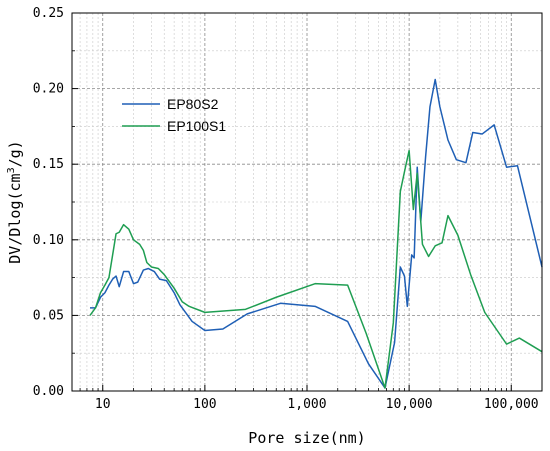  Describe the element at coordinates (11, 170) in the screenshot. I see `y-axis-label-sup: 3` at that location.